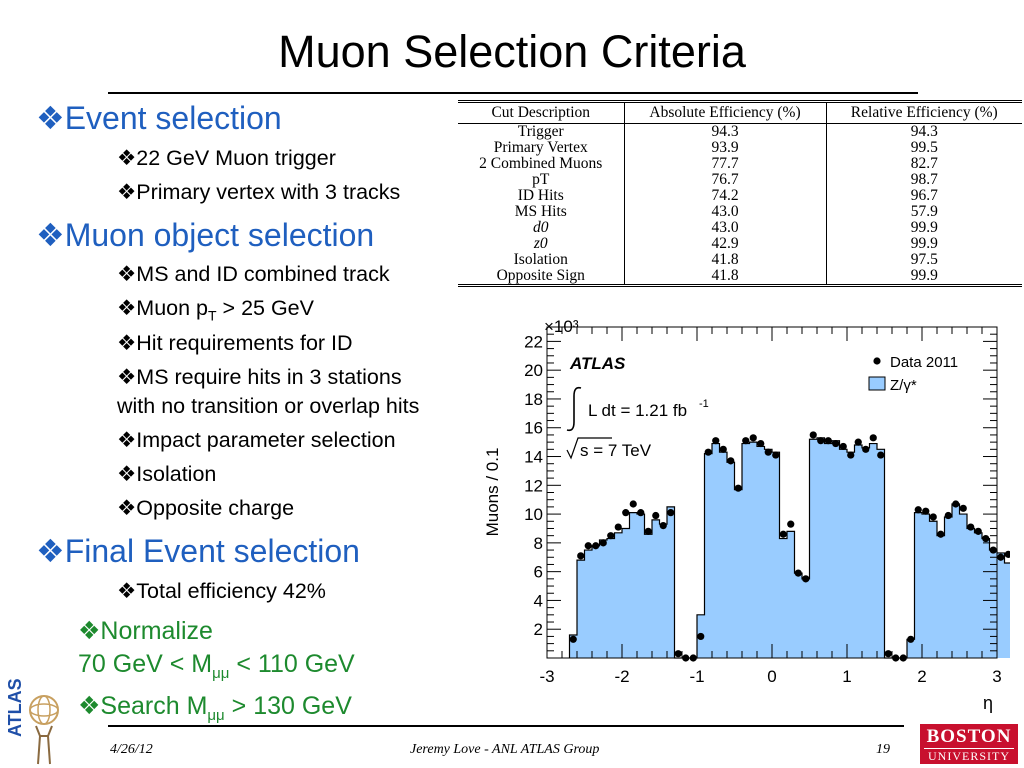 Image resolution: width=1024 pixels, height=768 pixels. I want to click on relative-efficiency-cell: 99.9, so click(924, 275).